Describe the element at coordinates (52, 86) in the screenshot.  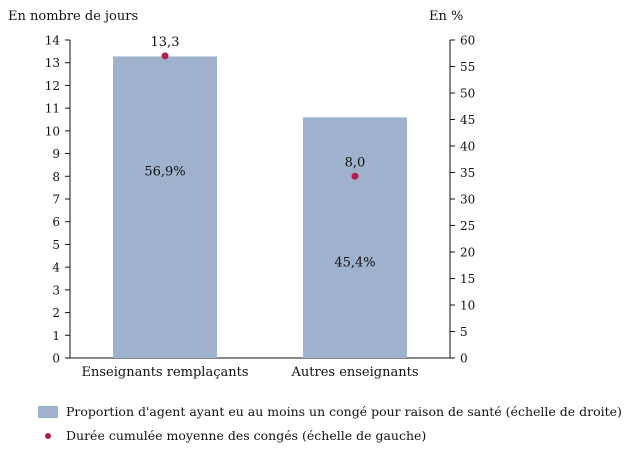
I see `left-tick-label: 12` at that location.